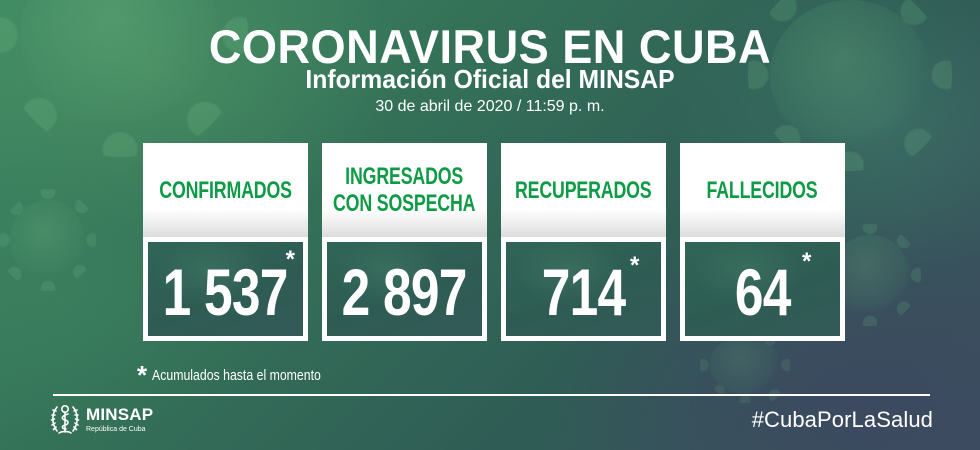 This screenshot has height=450, width=980. I want to click on card-label-line: CON SOSPECHA, so click(404, 203).